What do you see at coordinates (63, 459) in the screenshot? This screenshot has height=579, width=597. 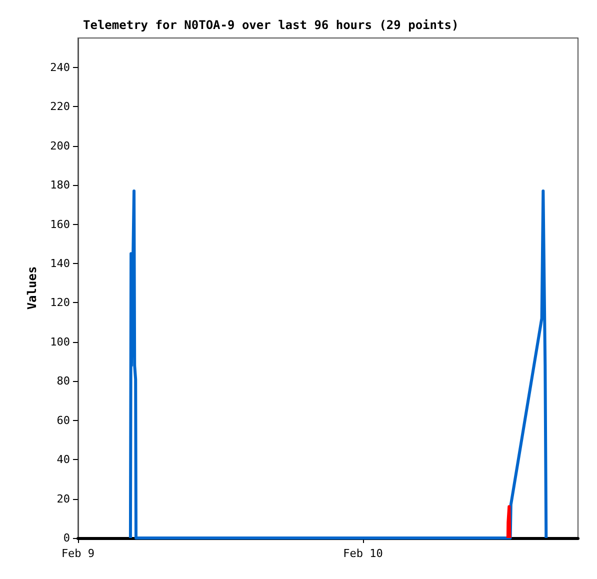 I see `y-tick-label: 40` at bounding box center [63, 459].